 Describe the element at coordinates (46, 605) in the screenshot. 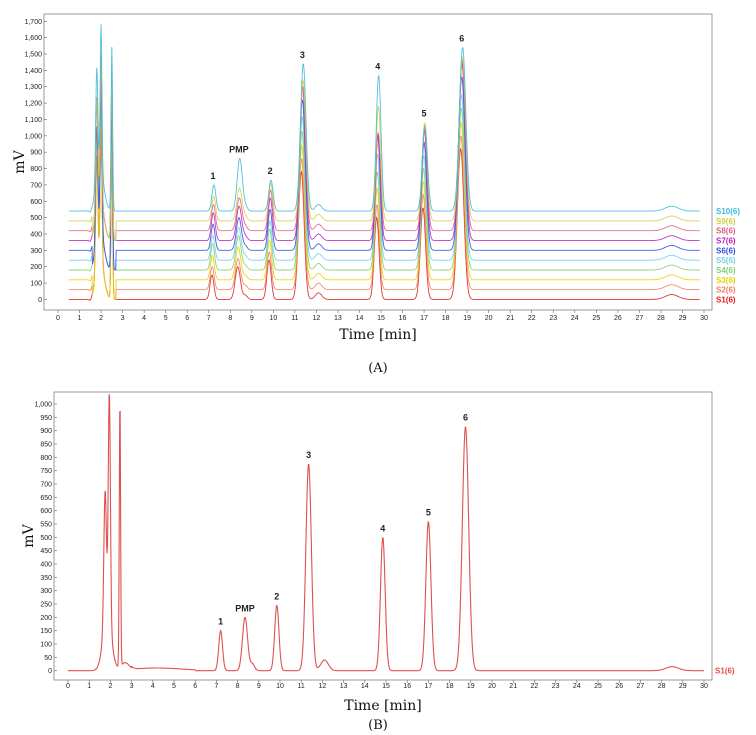

I see `y-tick-label: 250` at that location.